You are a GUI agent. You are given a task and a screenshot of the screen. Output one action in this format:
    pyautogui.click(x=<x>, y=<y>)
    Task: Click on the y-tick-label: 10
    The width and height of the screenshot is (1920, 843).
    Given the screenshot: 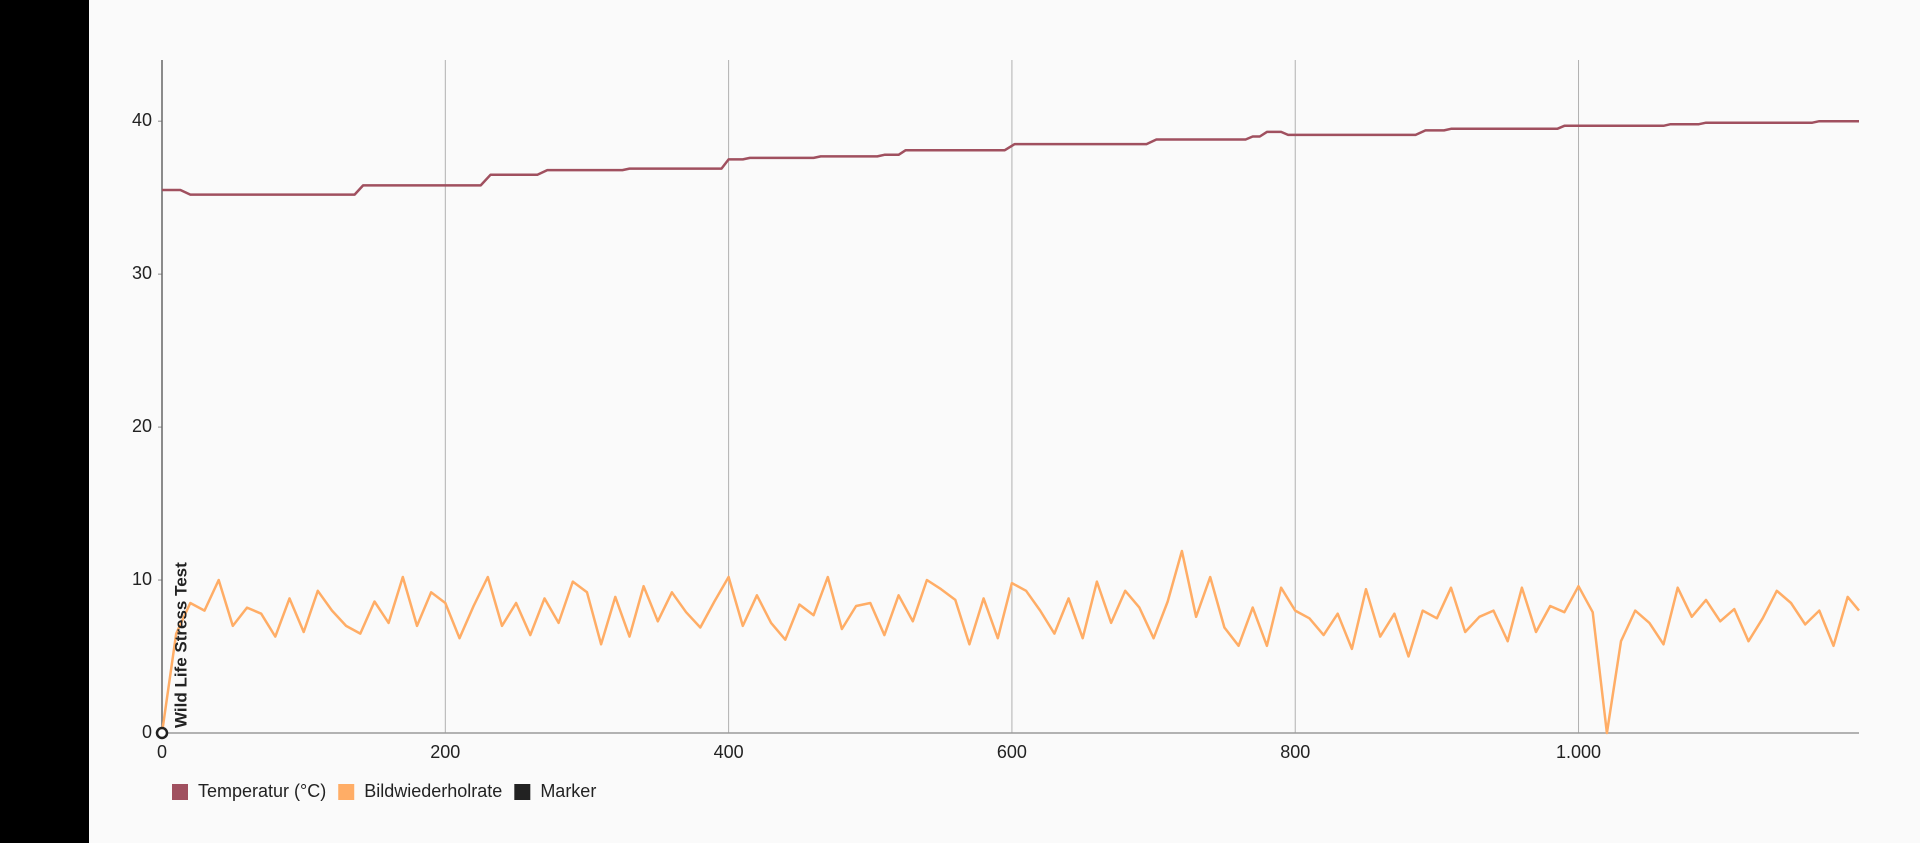 What is the action you would take?
    pyautogui.click(x=142, y=579)
    